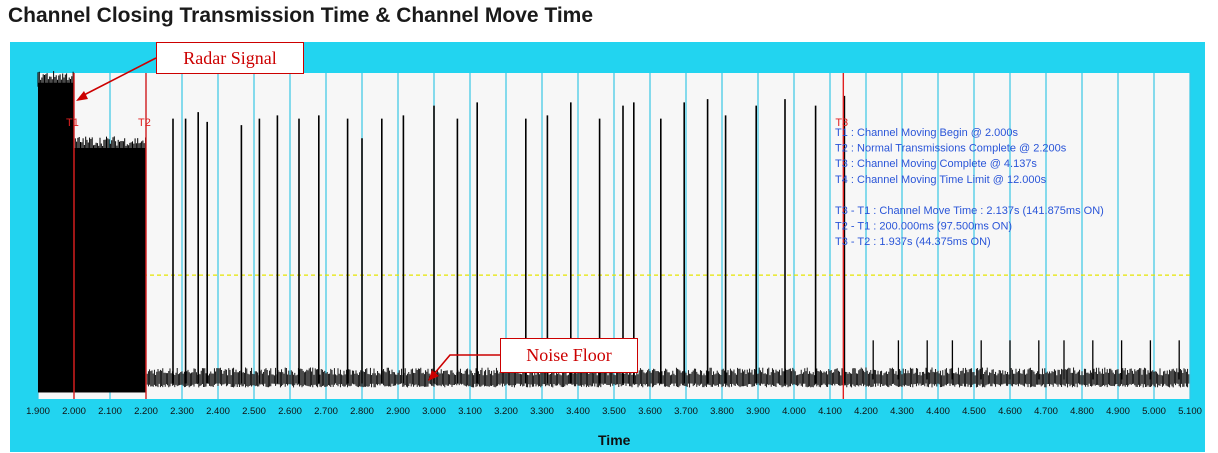 This screenshot has width=1218, height=453. What do you see at coordinates (650, 411) in the screenshot?
I see `x-tick-label: 3.600` at bounding box center [650, 411].